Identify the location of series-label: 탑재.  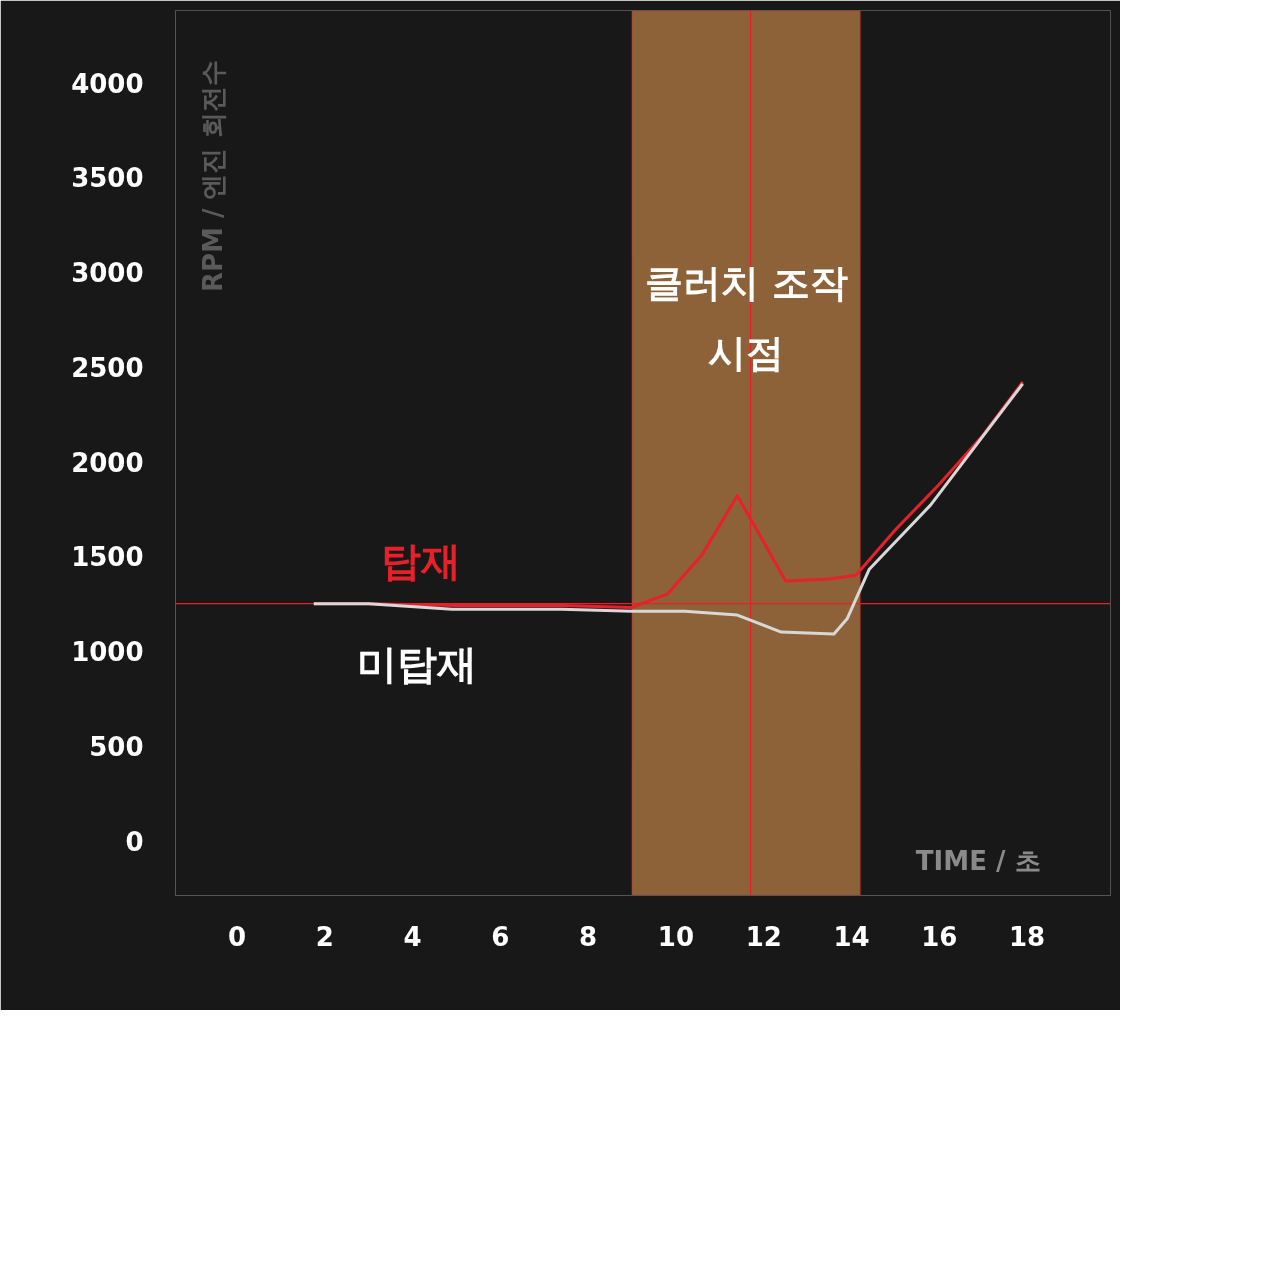
(421, 560).